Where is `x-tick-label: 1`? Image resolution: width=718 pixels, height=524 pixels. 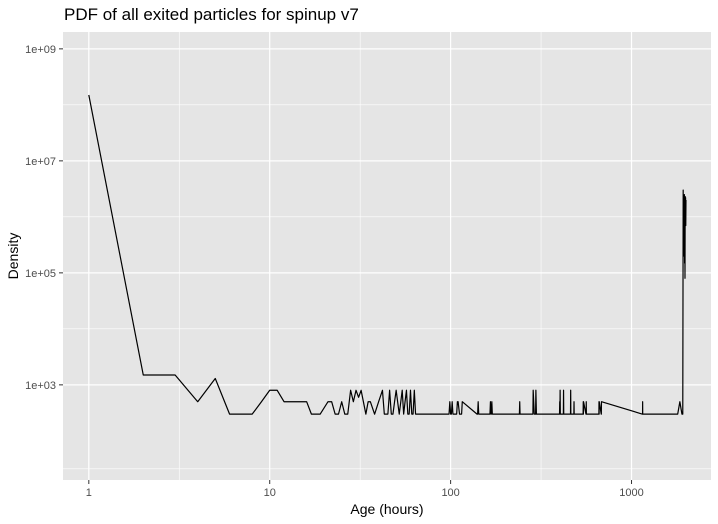 x-tick-label: 1 is located at coordinates (89, 493).